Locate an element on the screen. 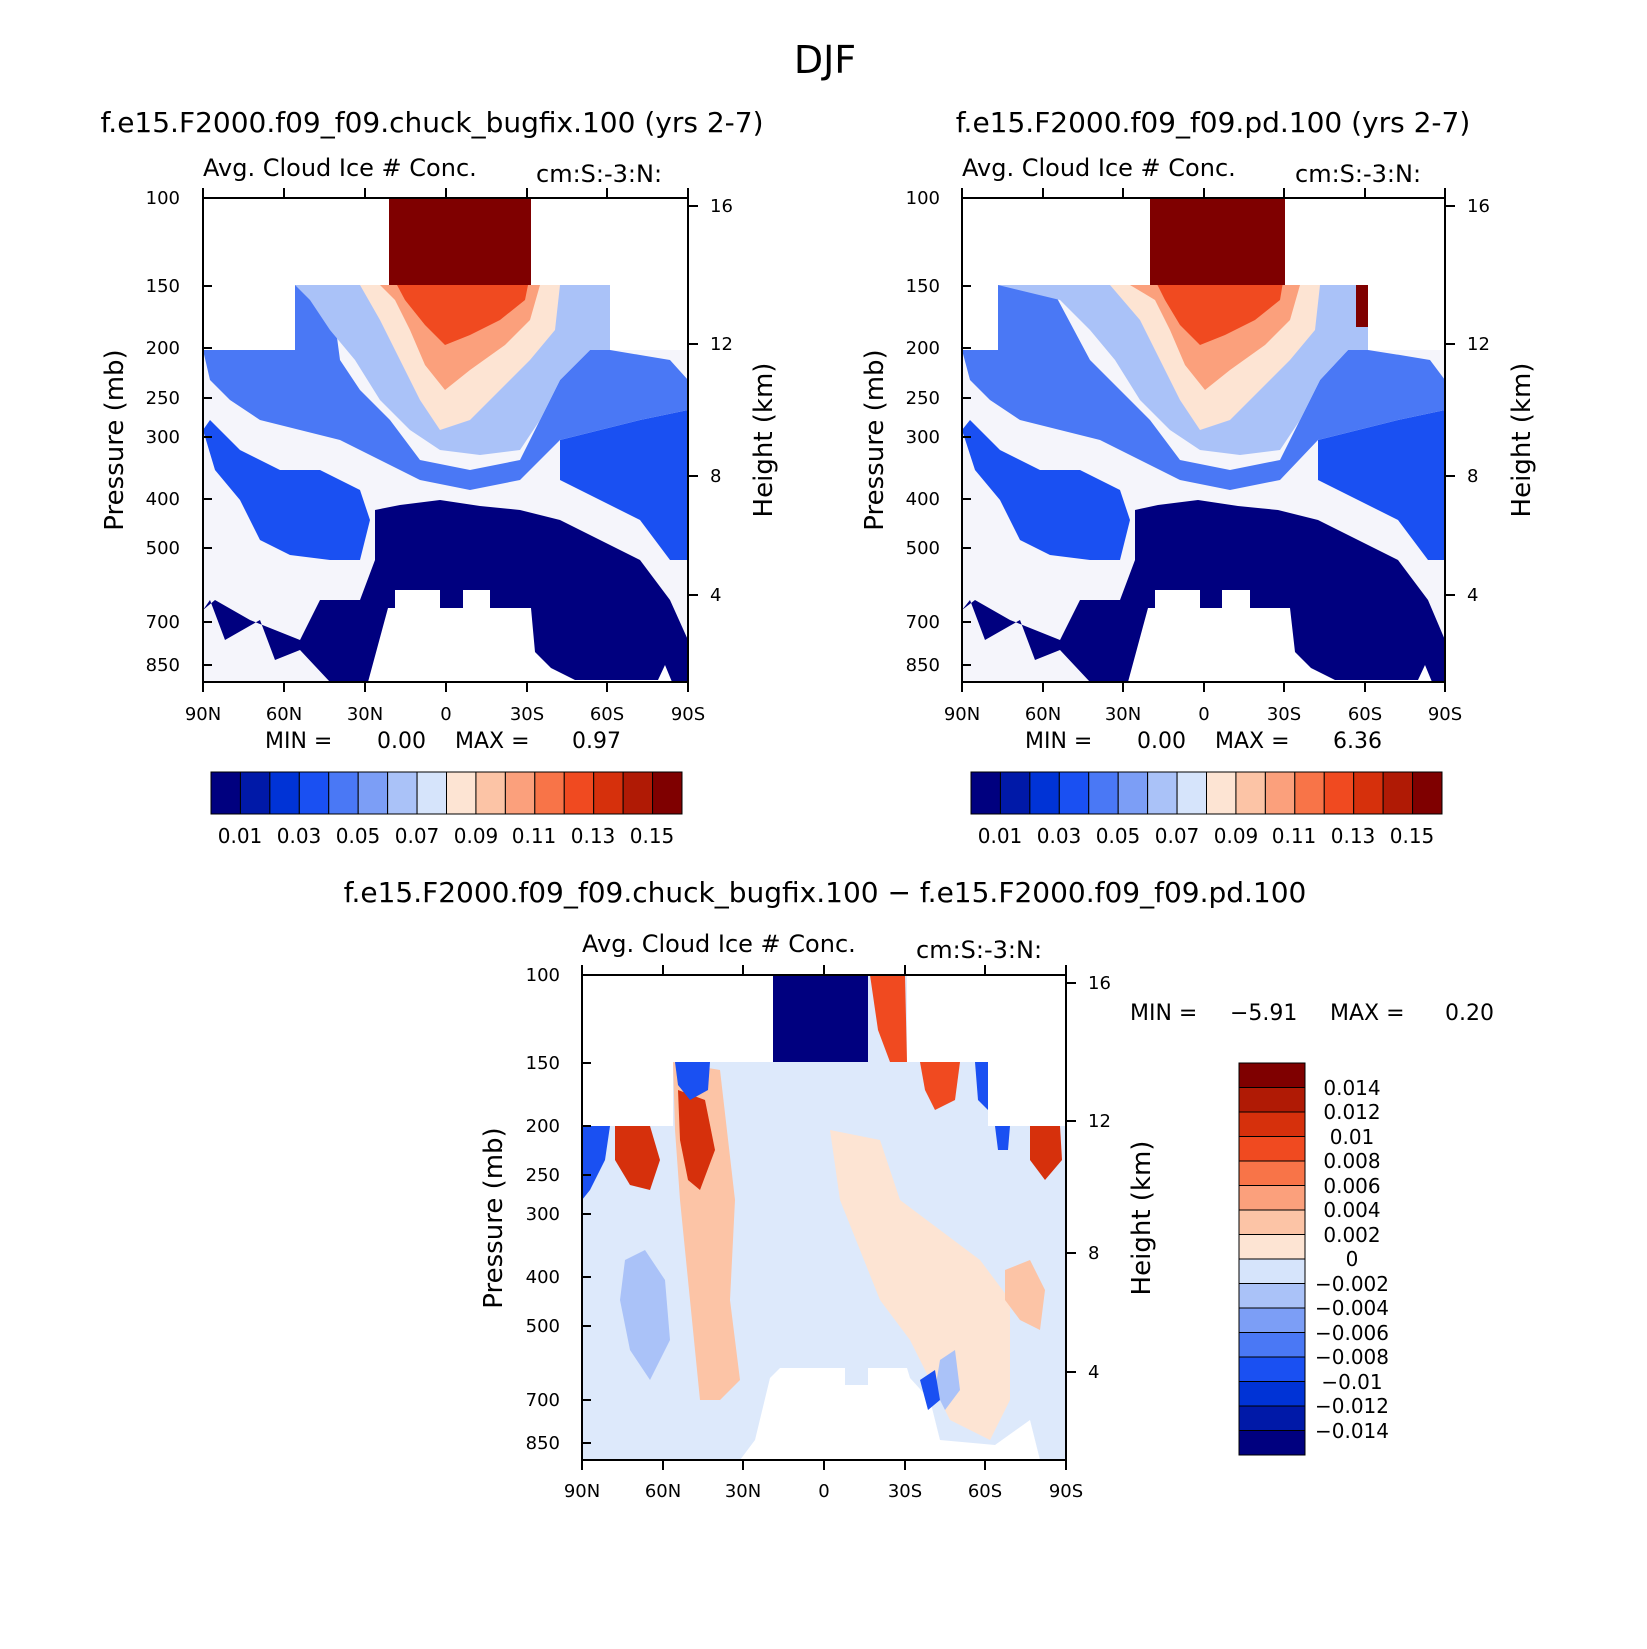 Image resolution: width=1647 pixels, height=1649 pixels. p-tick-100: 100 is located at coordinates (923, 198).